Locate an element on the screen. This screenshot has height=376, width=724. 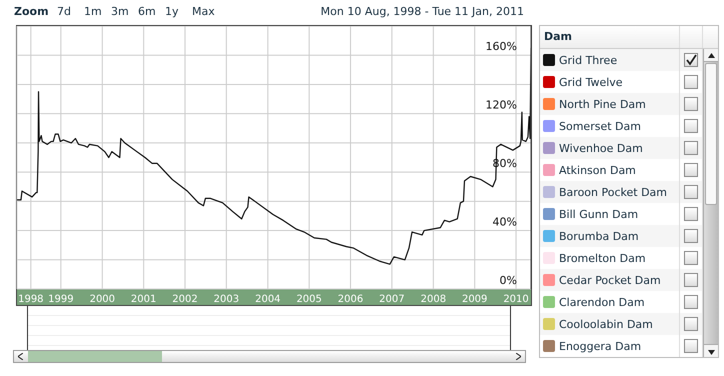
x-tick-label: 2005 is located at coordinates (309, 299).